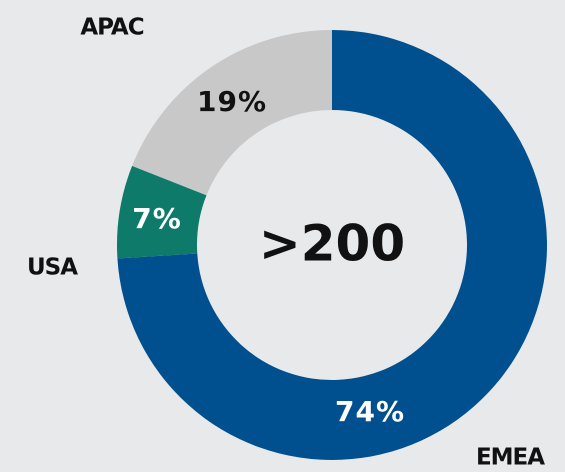 Image resolution: width=565 pixels, height=472 pixels. Describe the element at coordinates (111, 28) in the screenshot. I see `category-label: APAC` at that location.